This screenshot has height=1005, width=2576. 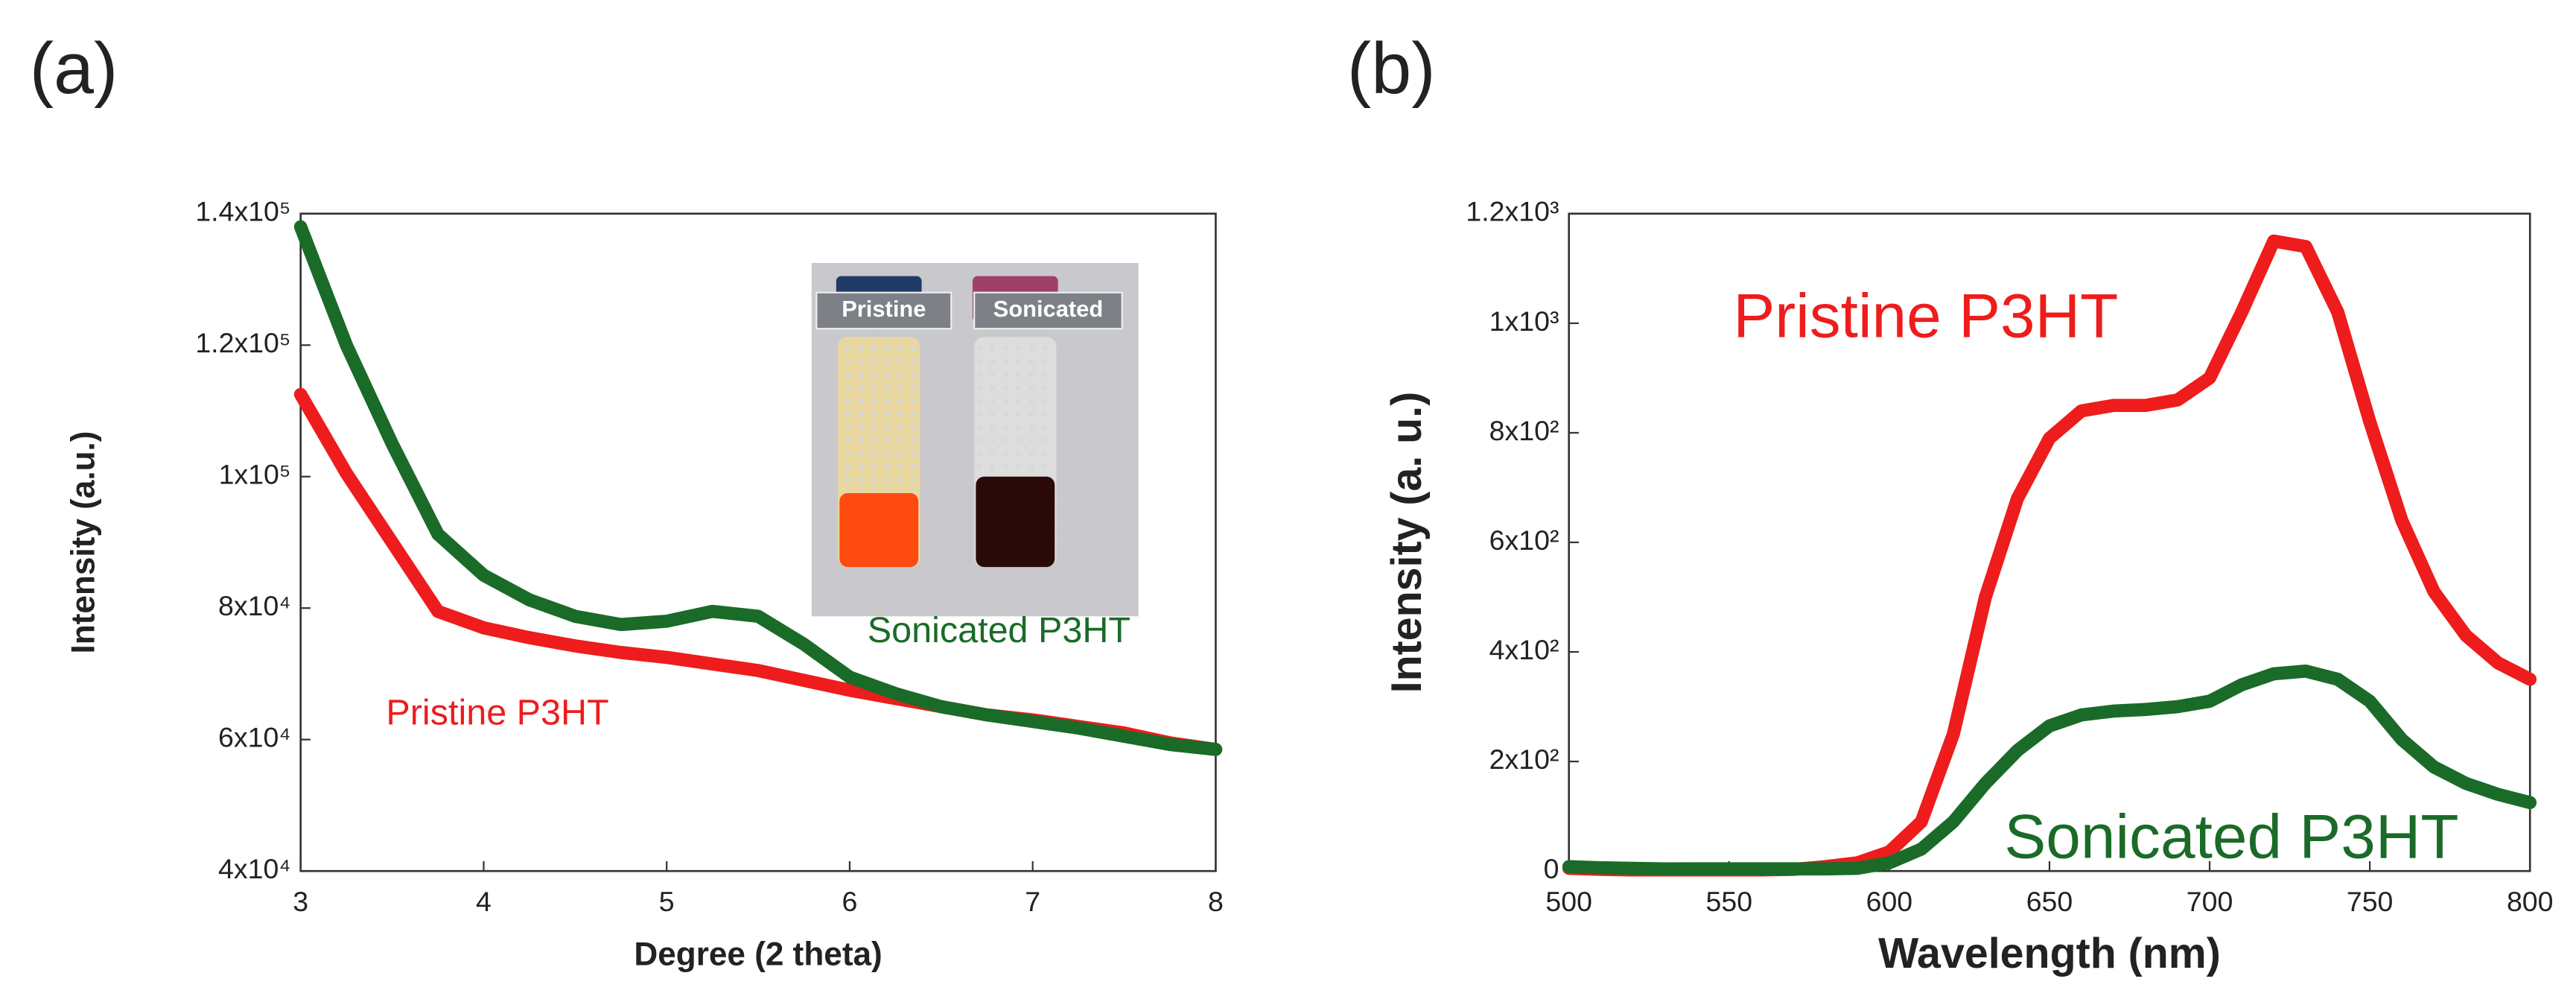 I want to click on y-tick-label: 1.2x10³, so click(x=1512, y=211).